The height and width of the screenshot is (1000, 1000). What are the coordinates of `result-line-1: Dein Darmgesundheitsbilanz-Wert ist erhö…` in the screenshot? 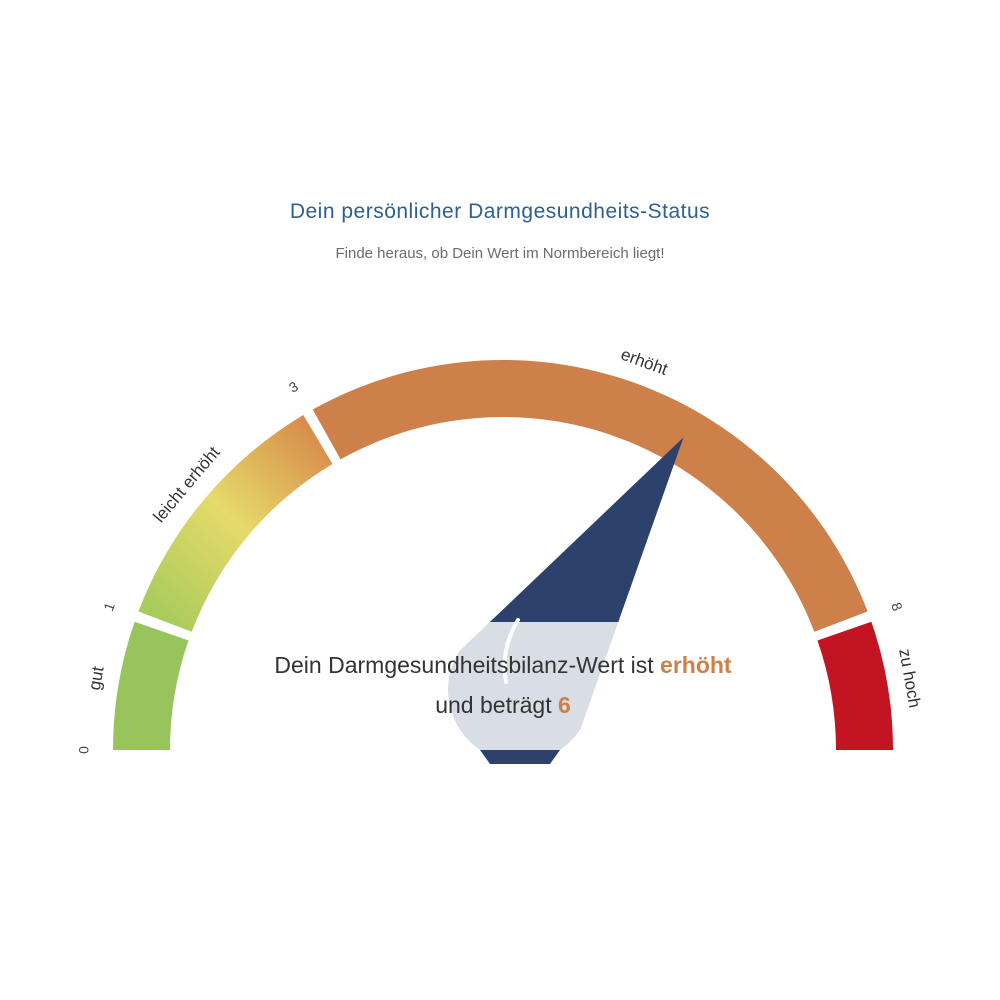 It's located at (503, 665).